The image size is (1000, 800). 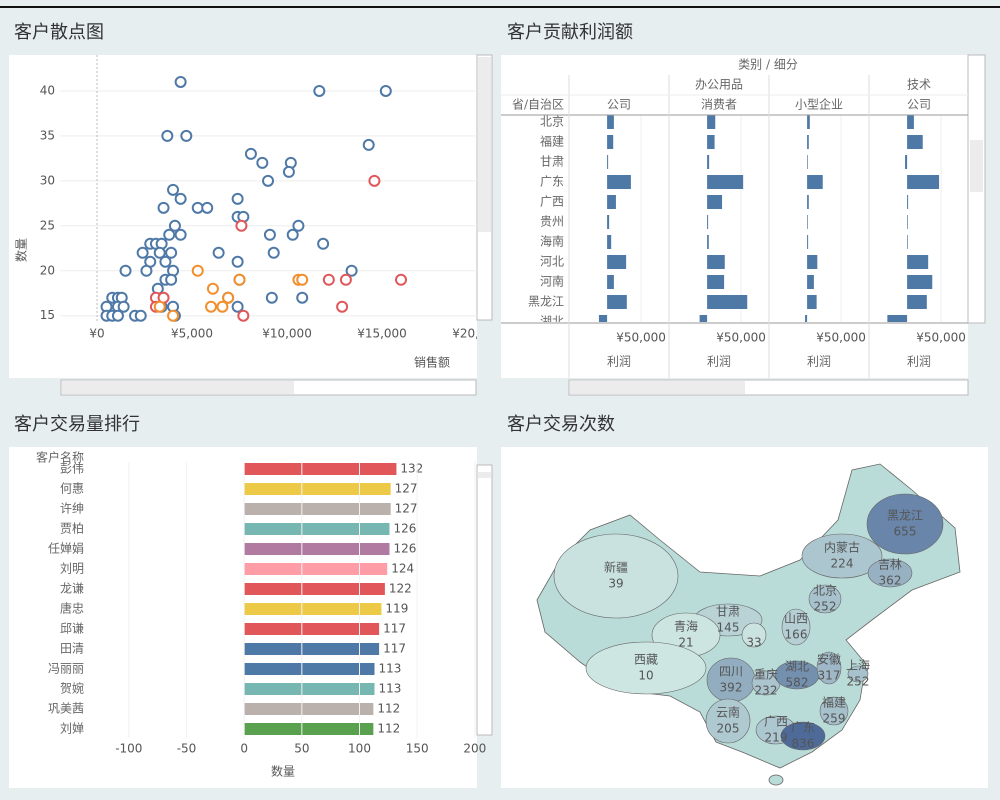 I want to click on panel-title: 客户贡献利润额, so click(x=570, y=32).